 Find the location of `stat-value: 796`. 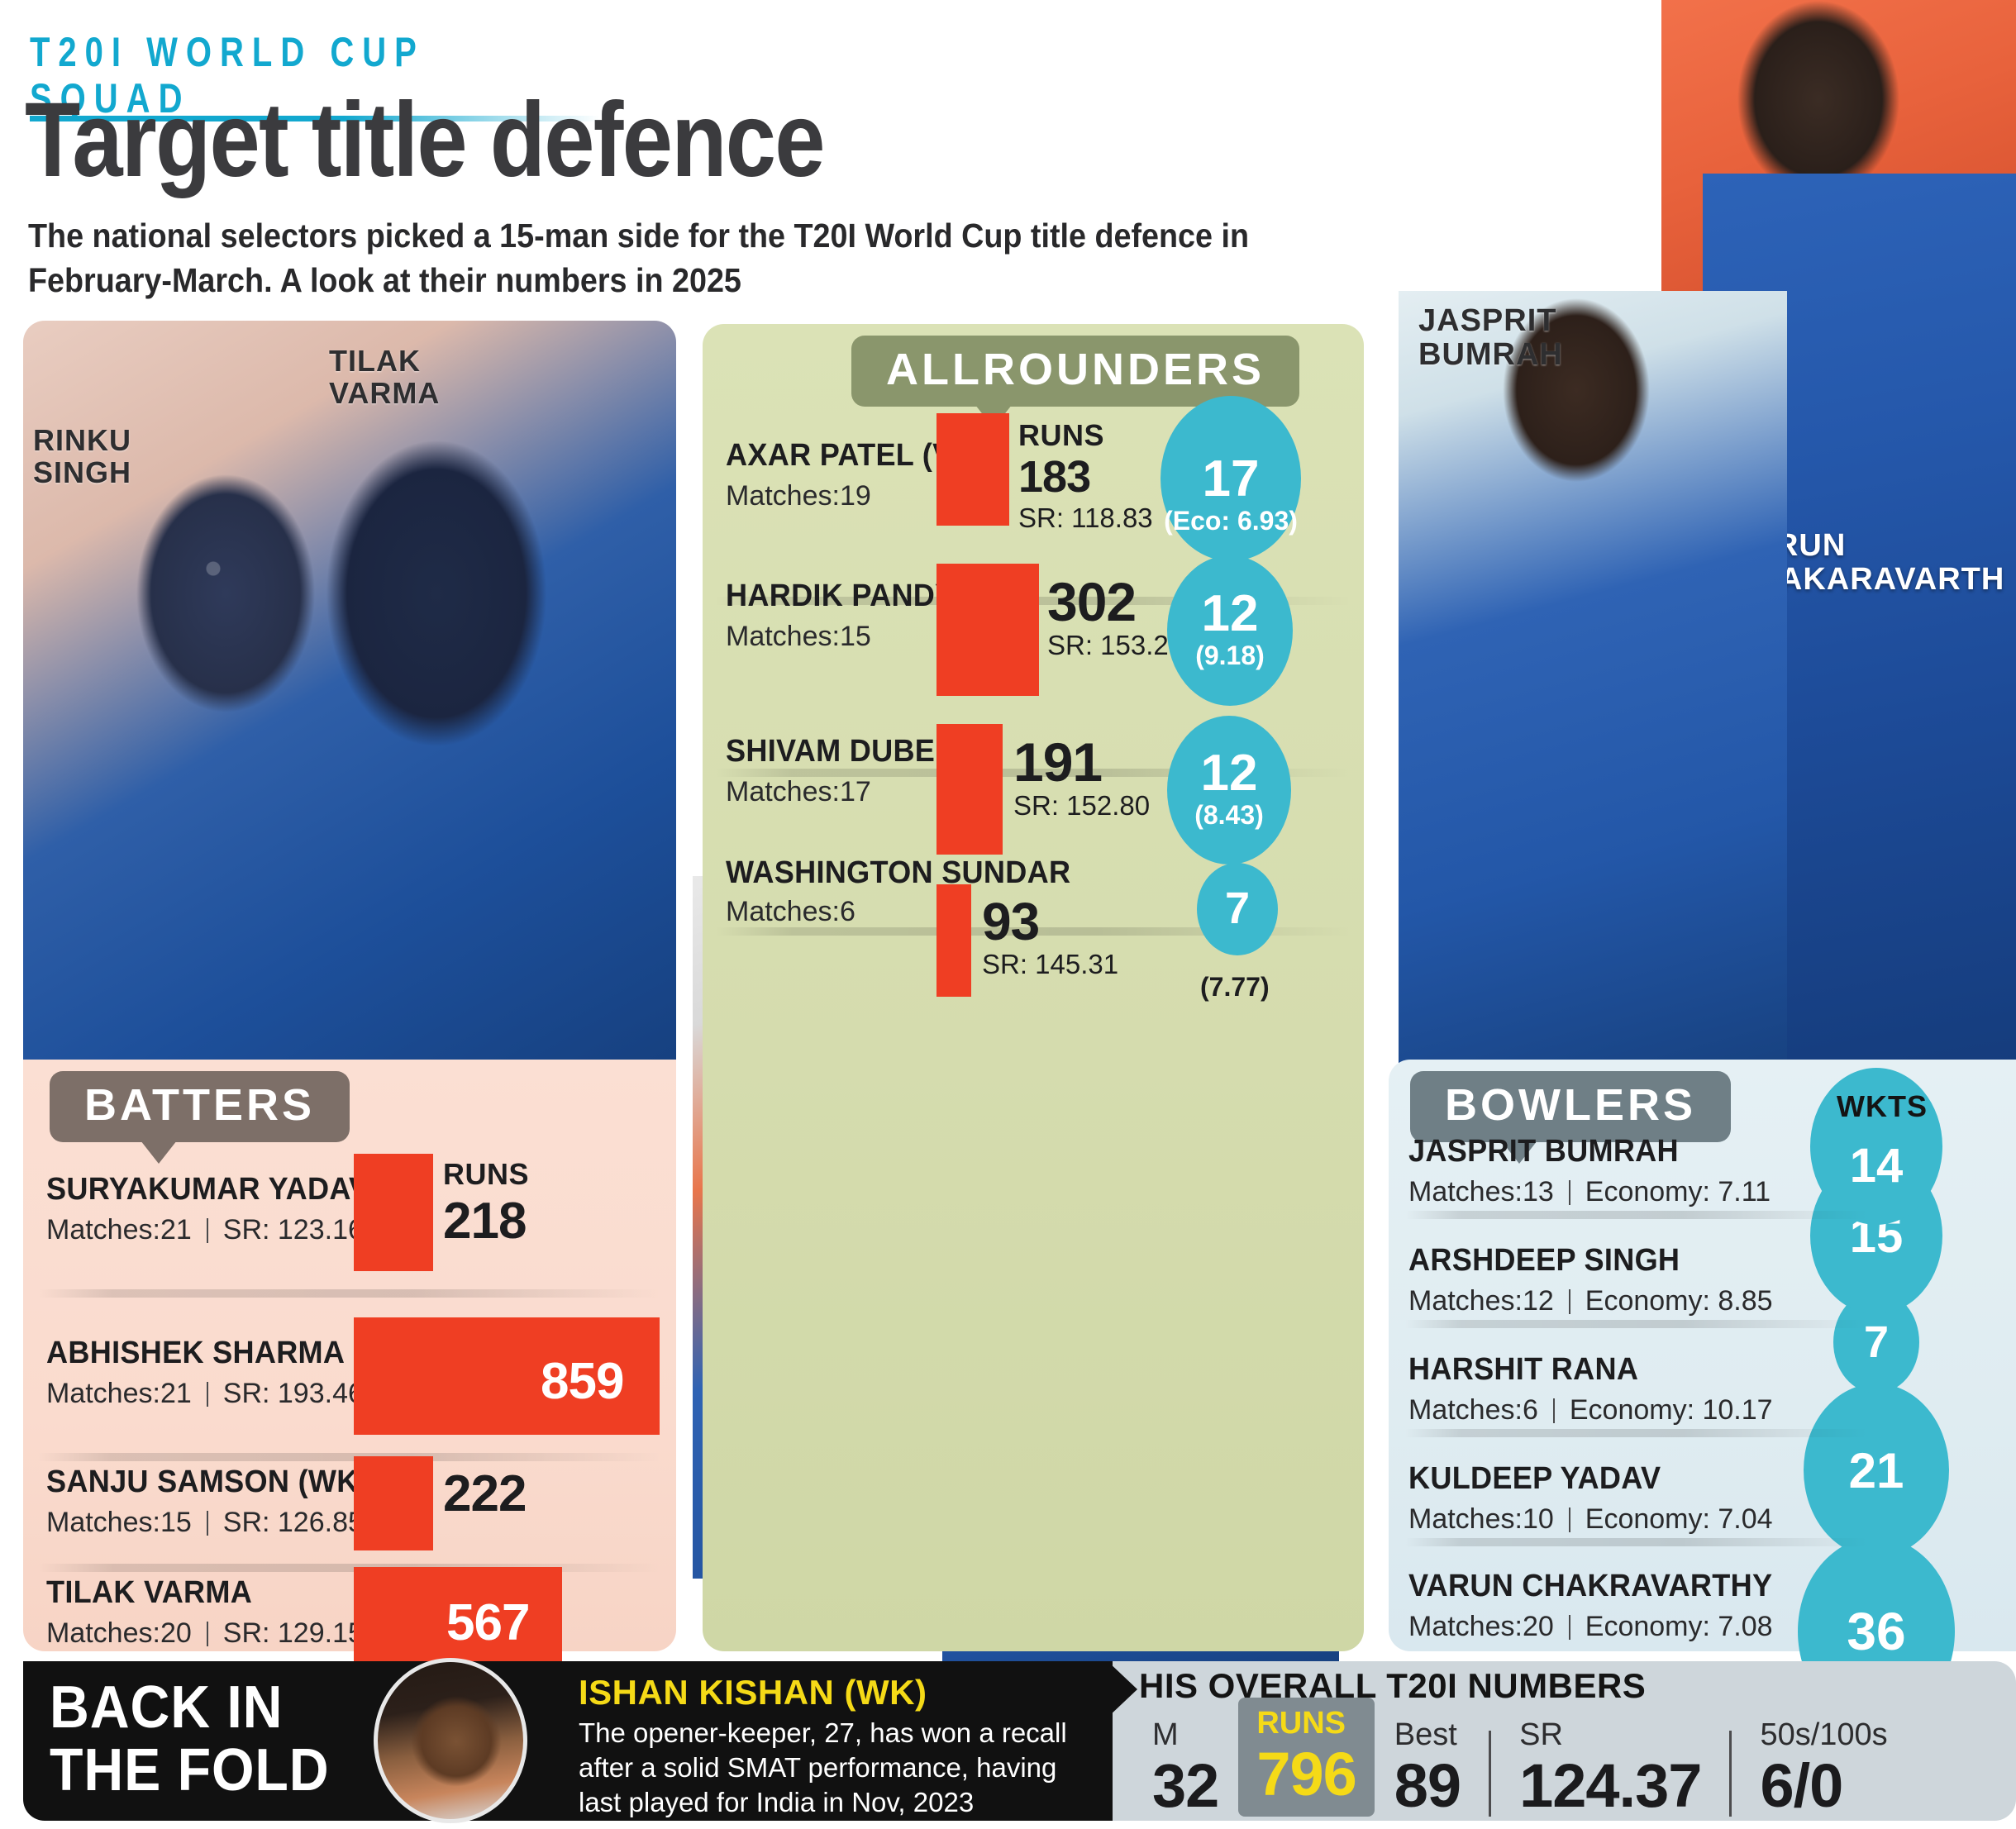

stat-value: 796 is located at coordinates (1306, 1774).